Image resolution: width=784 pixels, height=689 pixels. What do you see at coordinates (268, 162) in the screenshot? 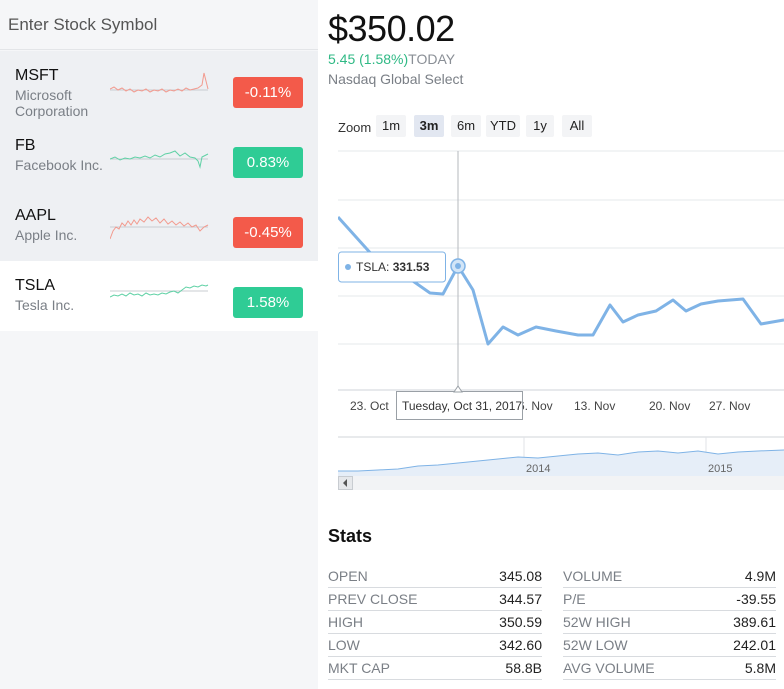
I see `change-badge: 0.83%` at bounding box center [268, 162].